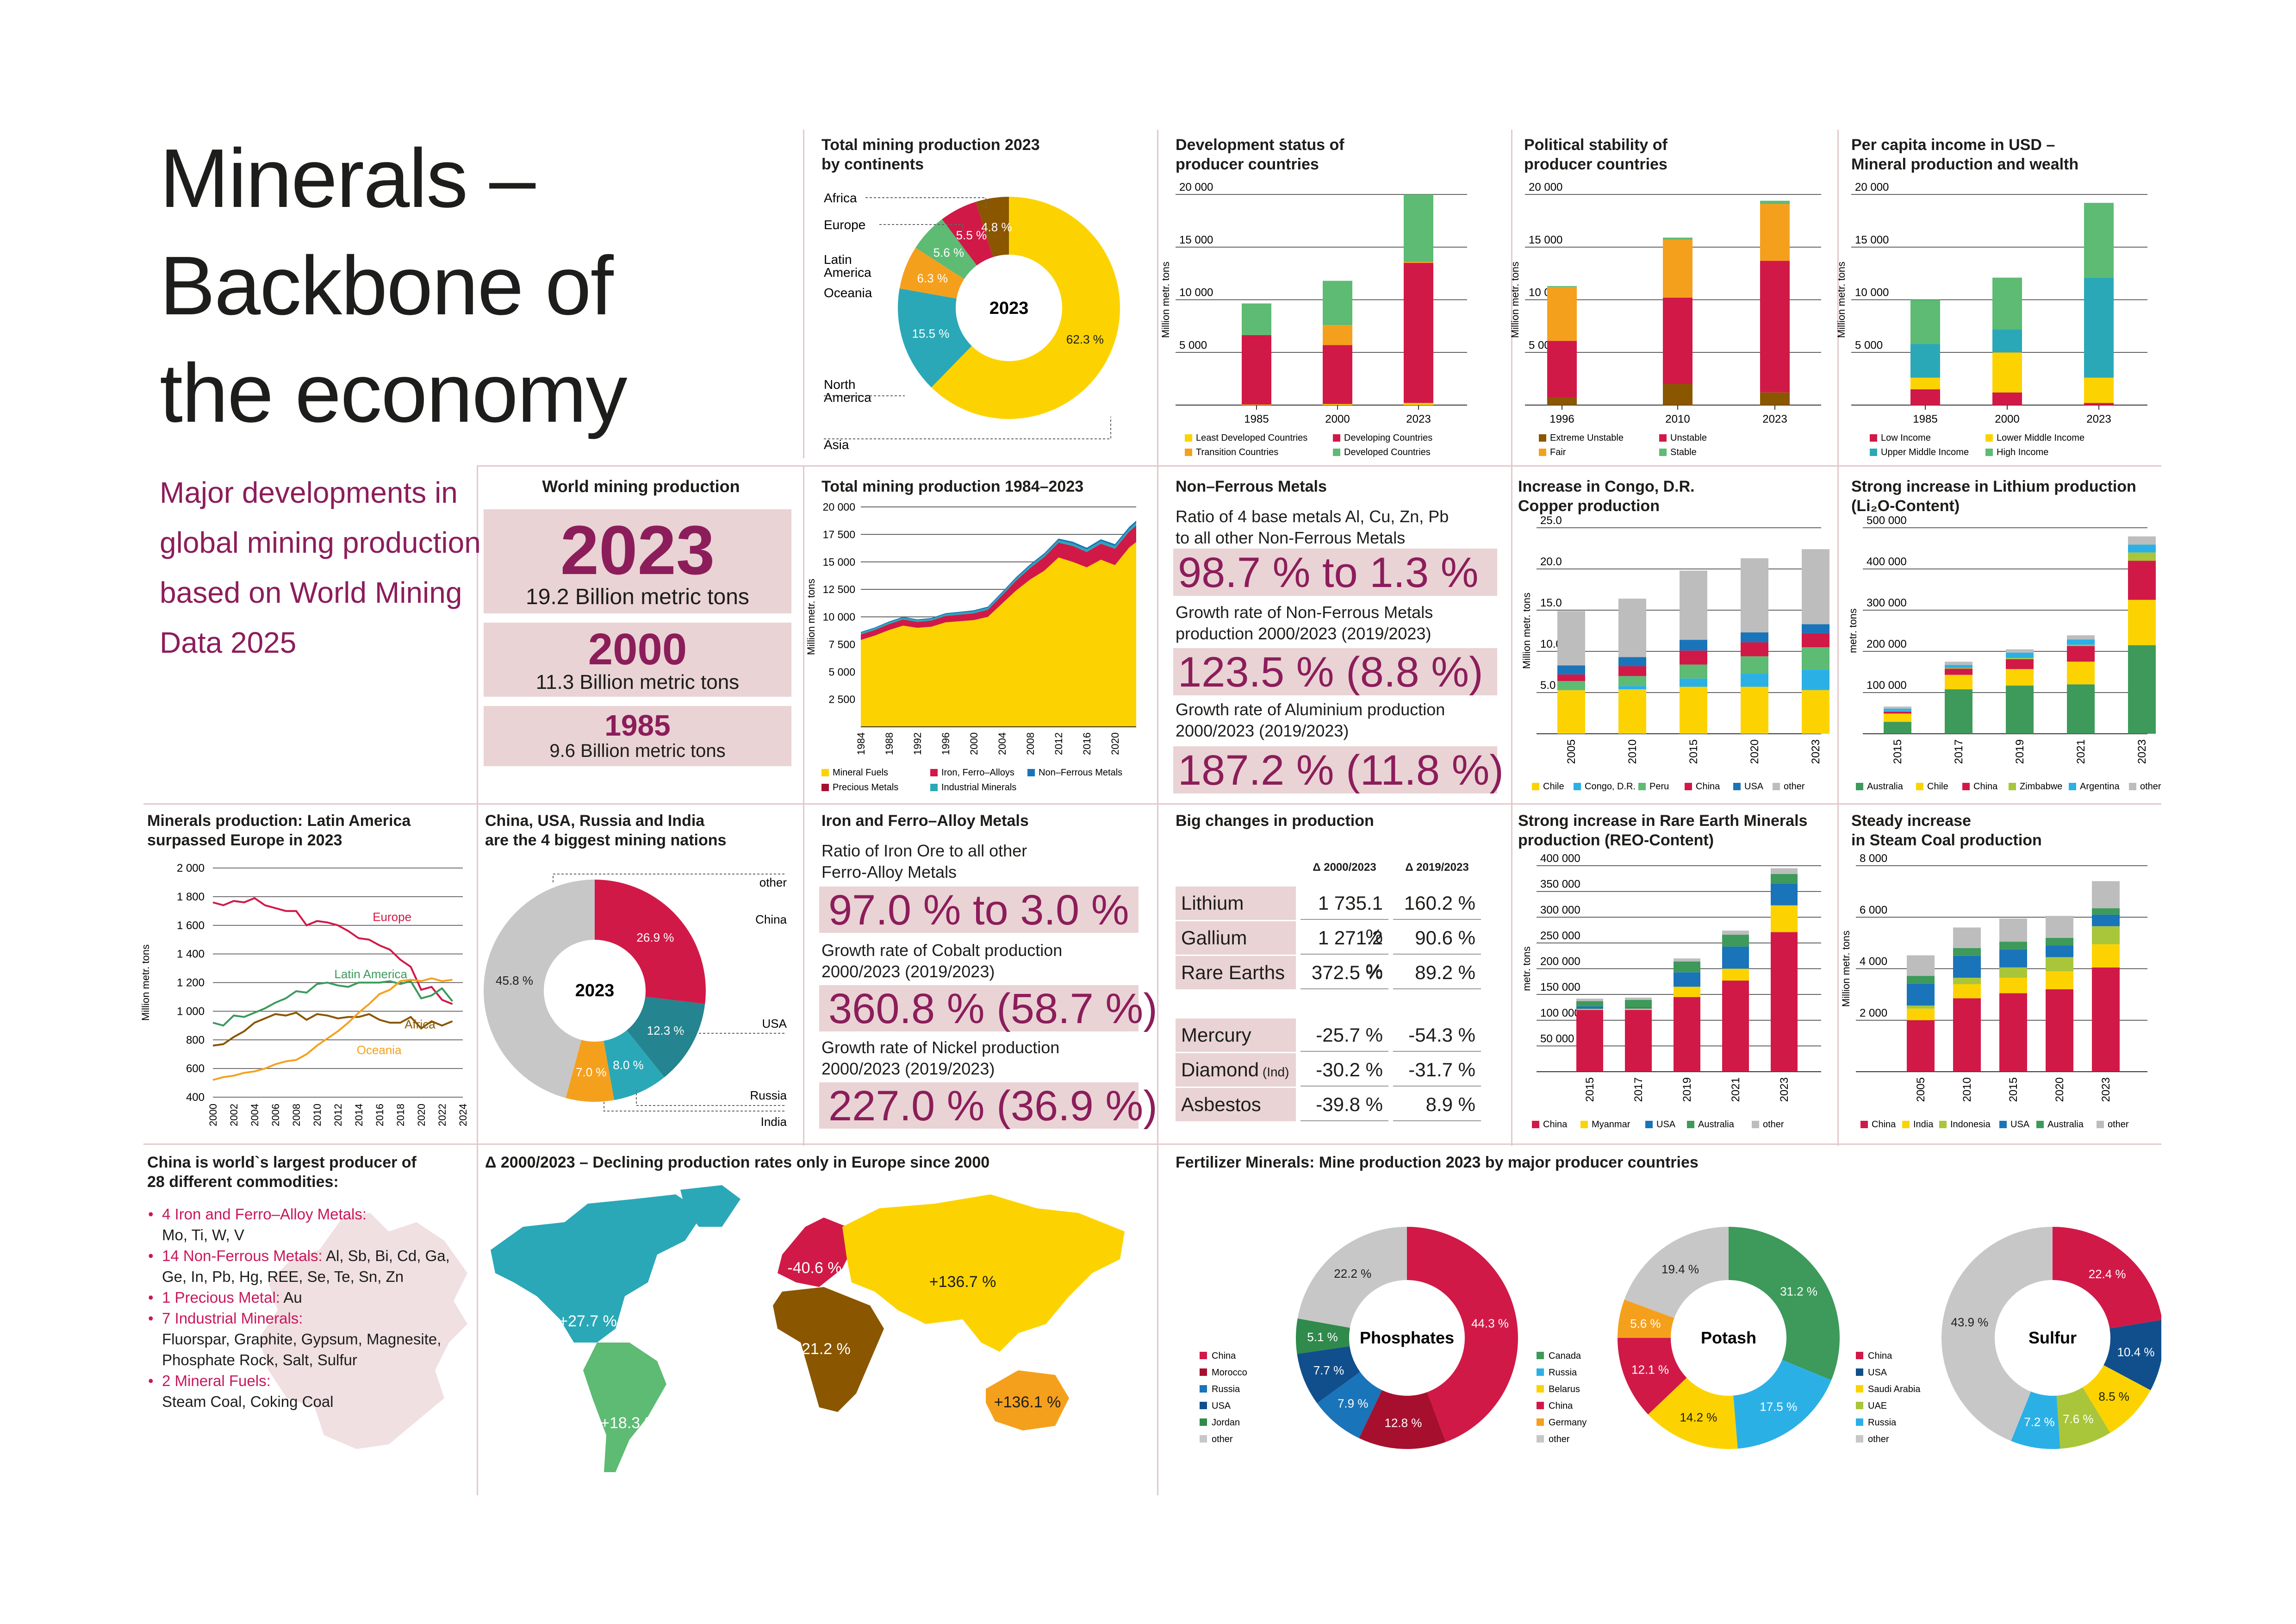 The width and height of the screenshot is (2296, 1624). What do you see at coordinates (1352, 1273) in the screenshot?
I see `fert-phosphates-pct-other: 22.2 %` at bounding box center [1352, 1273].